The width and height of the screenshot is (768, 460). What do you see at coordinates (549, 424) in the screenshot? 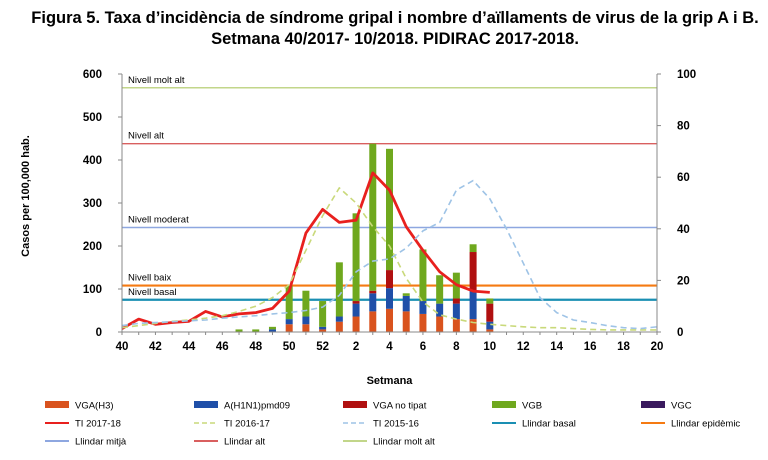
I see `legend-label: Llindar basal` at bounding box center [549, 424].